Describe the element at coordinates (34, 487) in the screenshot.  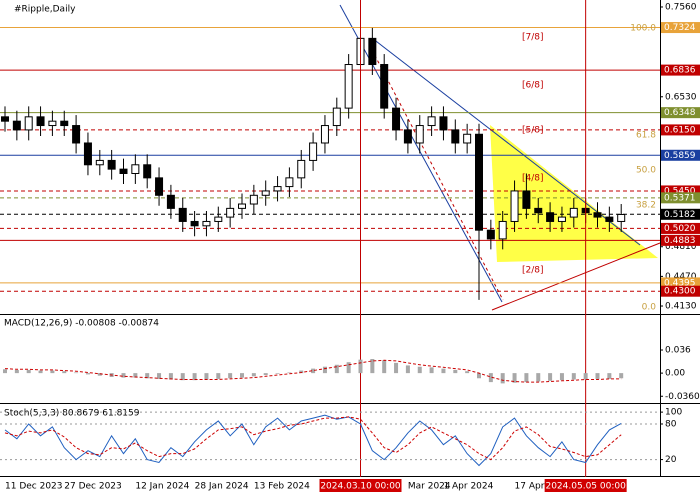
I see `x-tick-label: 11 Dec 2023` at that location.